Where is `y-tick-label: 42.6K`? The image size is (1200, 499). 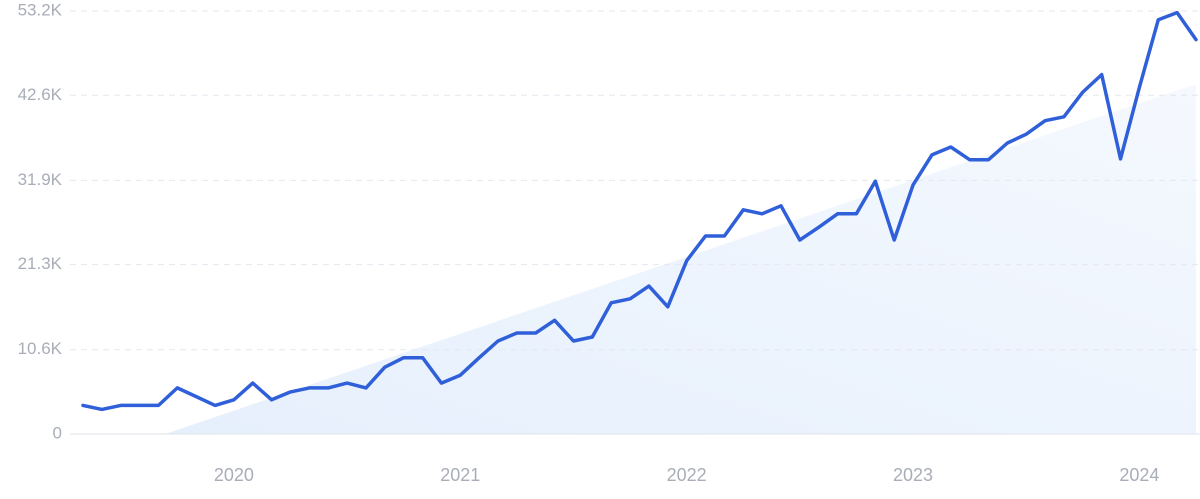 y-tick-label: 42.6K is located at coordinates (40, 94).